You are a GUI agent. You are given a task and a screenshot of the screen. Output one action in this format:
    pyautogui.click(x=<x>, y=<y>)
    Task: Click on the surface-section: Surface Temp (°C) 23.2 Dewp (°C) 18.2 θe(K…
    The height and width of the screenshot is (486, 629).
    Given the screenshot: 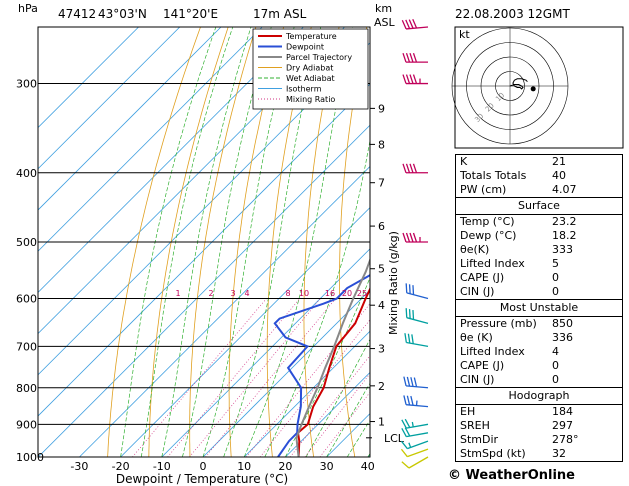 What is the action you would take?
    pyautogui.click(x=539, y=249)
    